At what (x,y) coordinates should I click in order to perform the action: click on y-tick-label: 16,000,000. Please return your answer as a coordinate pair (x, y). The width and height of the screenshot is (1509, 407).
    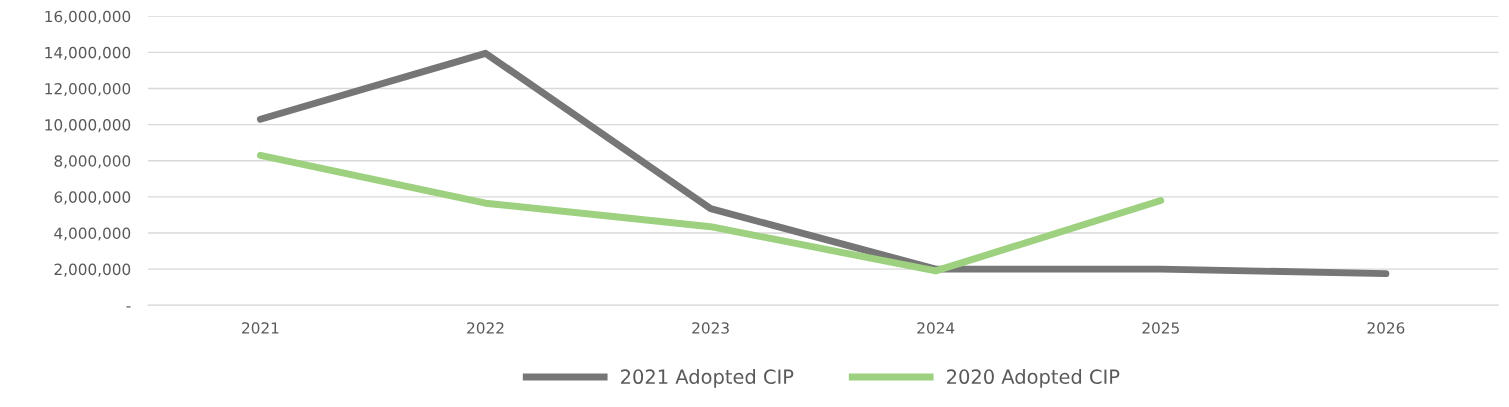
    Looking at the image, I should click on (88, 17).